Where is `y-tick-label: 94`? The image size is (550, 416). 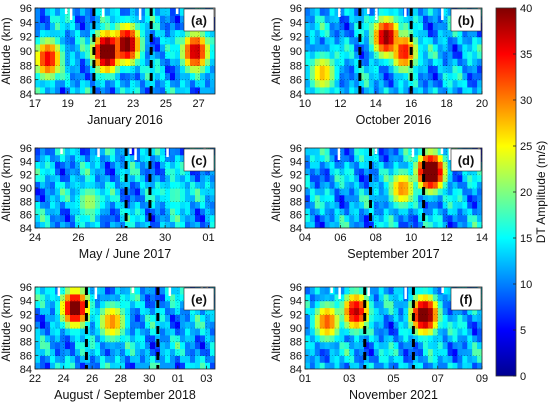
y-tick-label: 94 is located at coordinates (26, 302).